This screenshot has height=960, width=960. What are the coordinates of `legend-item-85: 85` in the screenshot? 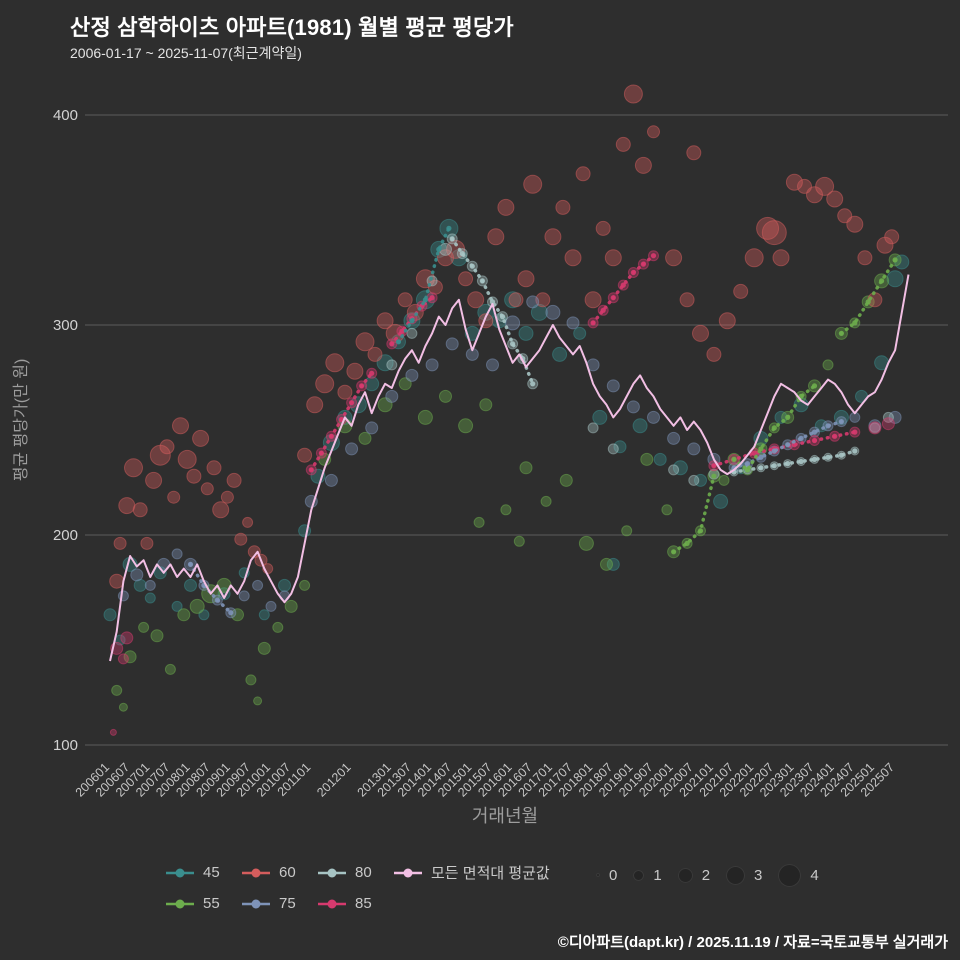 It's located at (355, 903).